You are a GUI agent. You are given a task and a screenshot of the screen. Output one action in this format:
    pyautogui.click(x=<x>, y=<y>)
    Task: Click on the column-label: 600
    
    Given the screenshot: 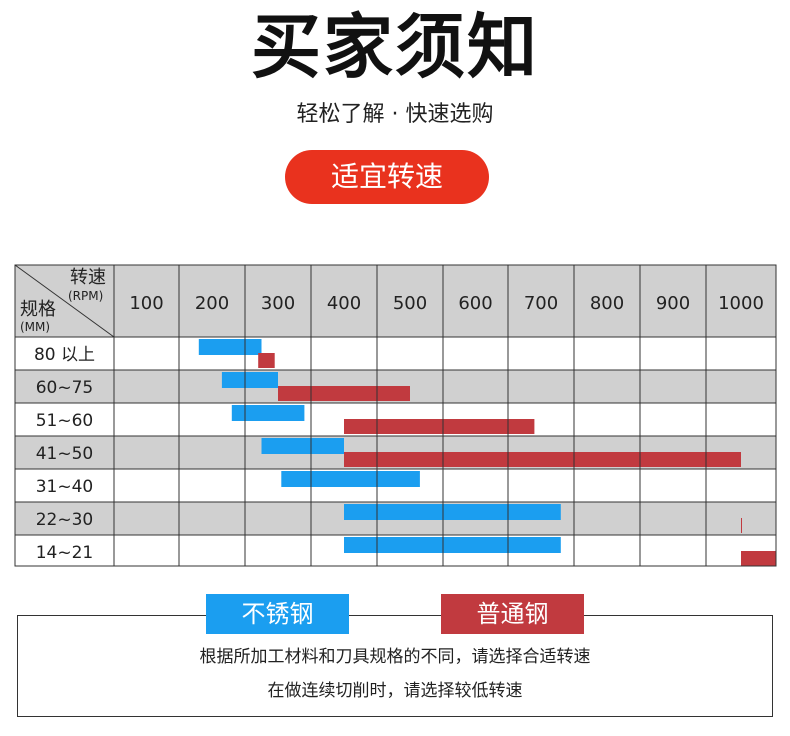 What is the action you would take?
    pyautogui.click(x=475, y=303)
    